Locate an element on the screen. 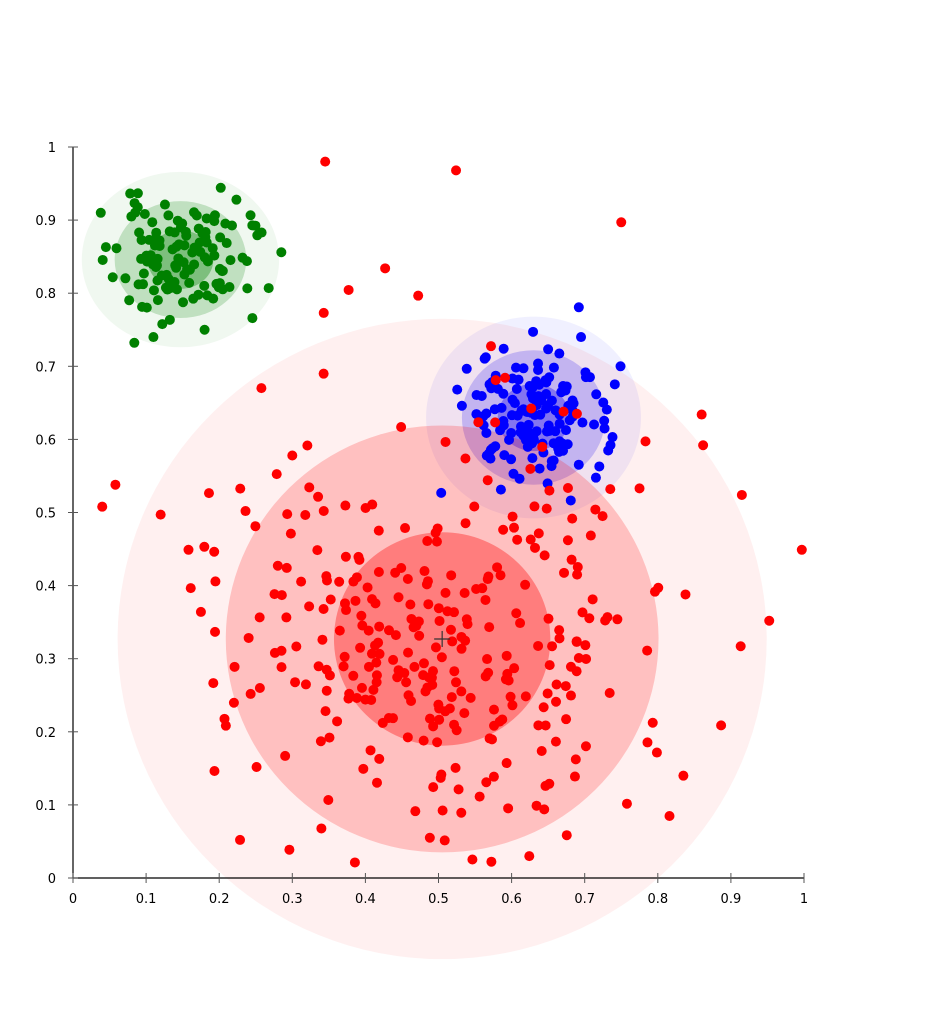 The height and width of the screenshot is (1029, 952). x-tick-label: 0.2 is located at coordinates (219, 899).